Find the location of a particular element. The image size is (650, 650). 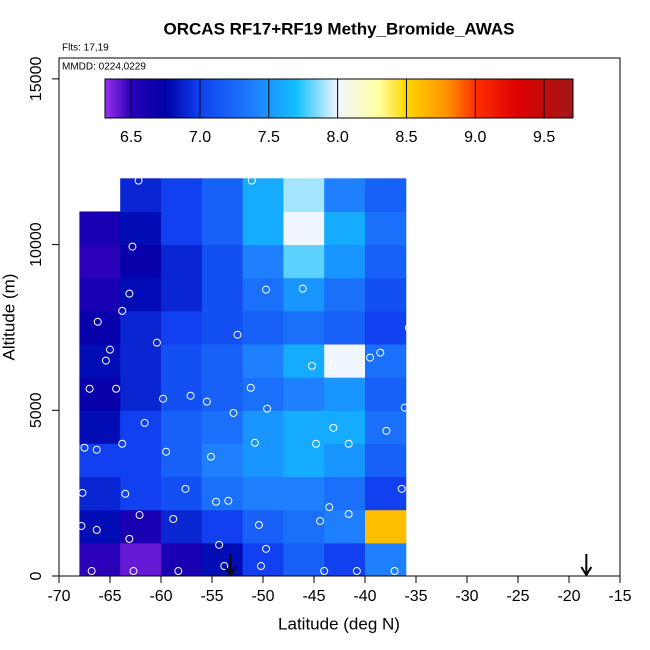

colorbar is located at coordinates (339, 98).